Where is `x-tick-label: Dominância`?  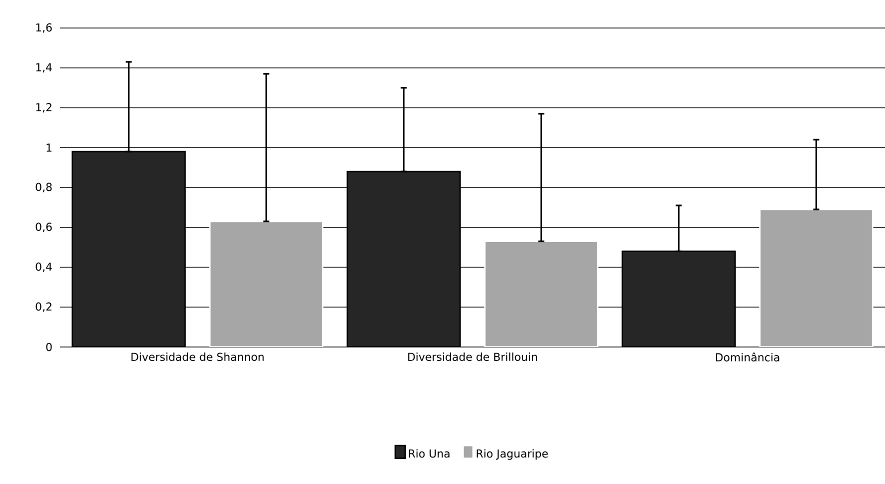 x-tick-label: Dominância is located at coordinates (748, 357).